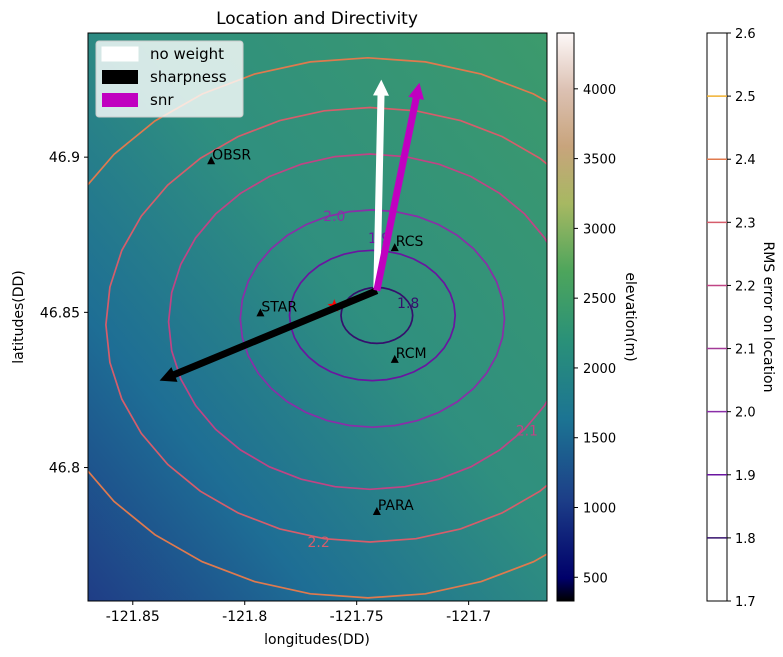  What do you see at coordinates (745, 160) in the screenshot?
I see `rms-tick-label: 2.4` at bounding box center [745, 160].